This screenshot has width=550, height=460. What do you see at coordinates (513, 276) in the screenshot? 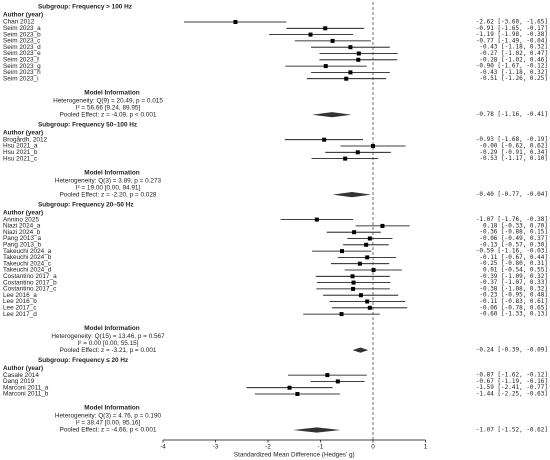
I see `effect-label: -0.39 [-1.09, 0.32]` at bounding box center [513, 276].